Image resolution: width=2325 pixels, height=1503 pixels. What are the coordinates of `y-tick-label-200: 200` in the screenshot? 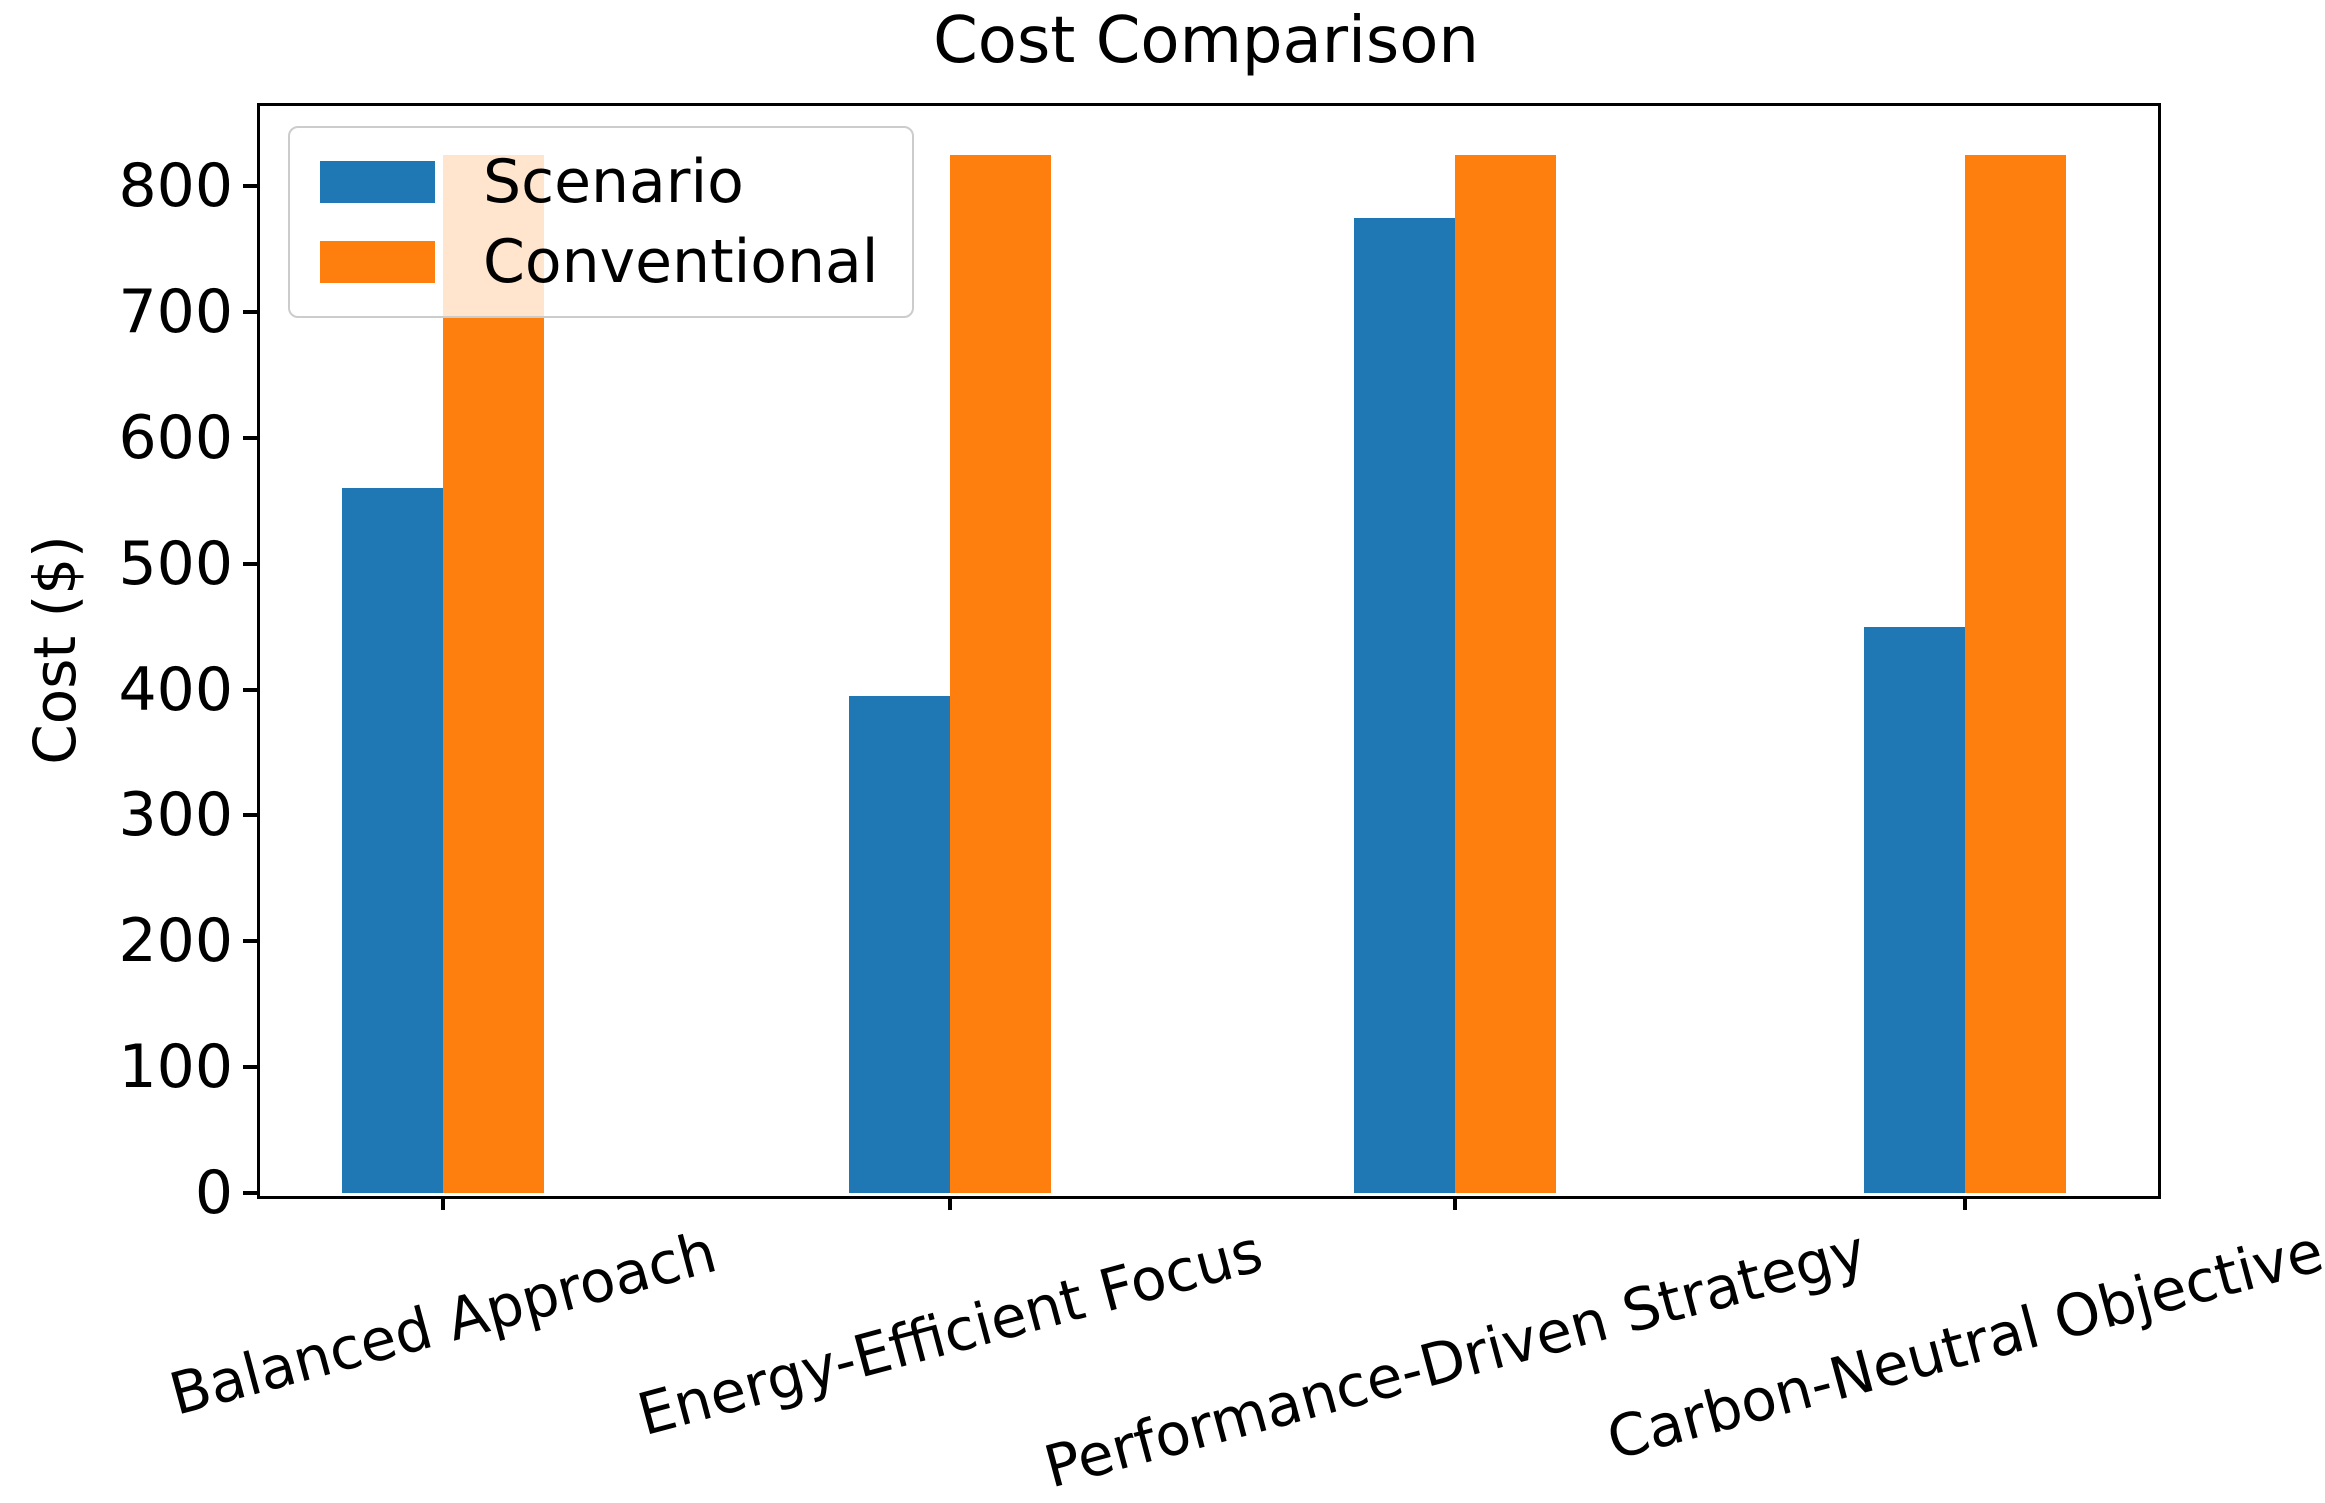 It's located at (175, 941).